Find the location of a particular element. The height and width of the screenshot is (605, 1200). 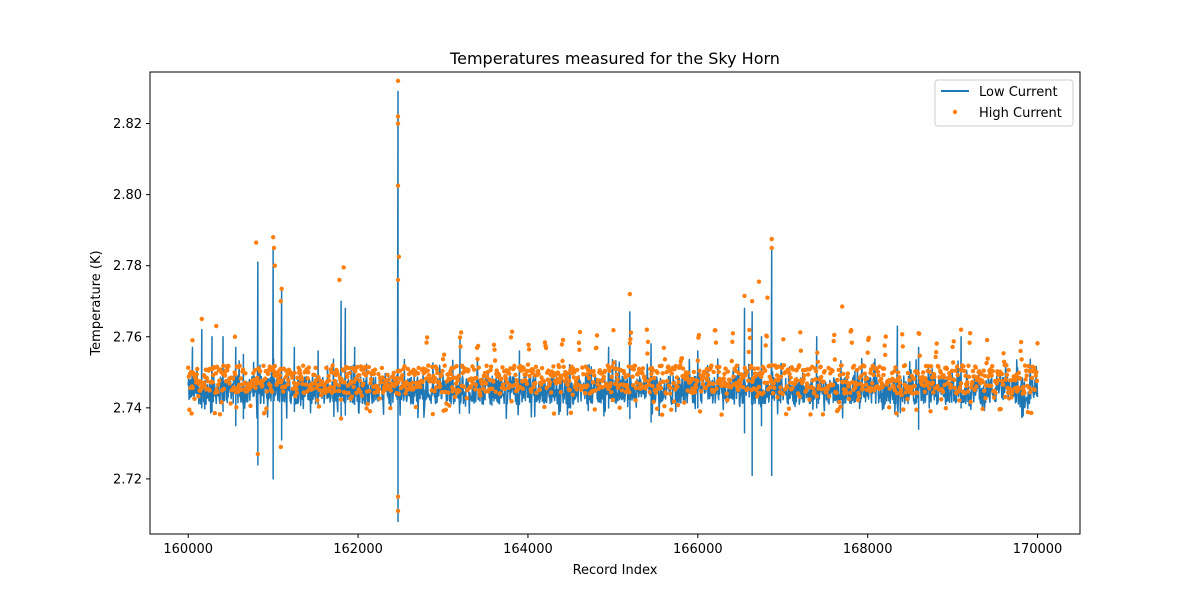

y-tick-label: 2.76 is located at coordinates (127, 337).